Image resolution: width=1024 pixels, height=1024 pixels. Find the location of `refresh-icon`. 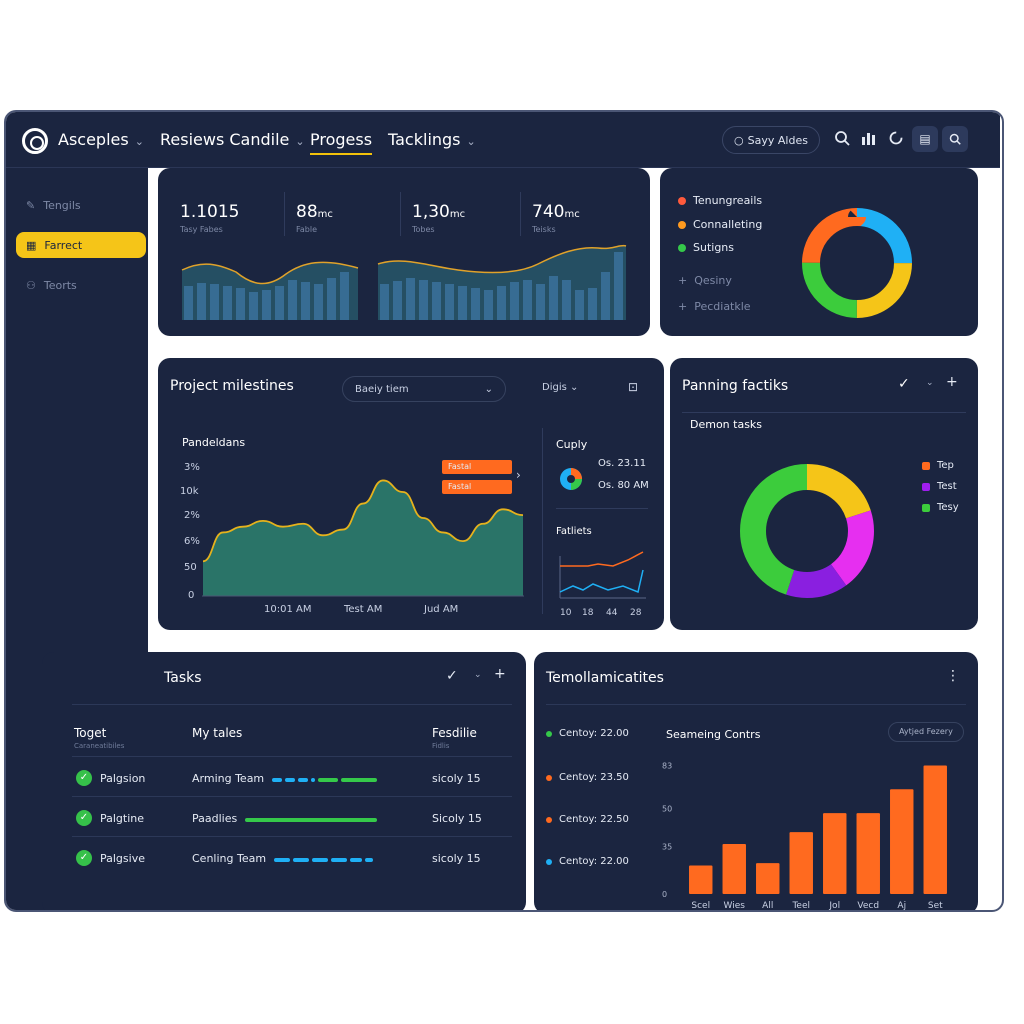

refresh-icon is located at coordinates (896, 140).